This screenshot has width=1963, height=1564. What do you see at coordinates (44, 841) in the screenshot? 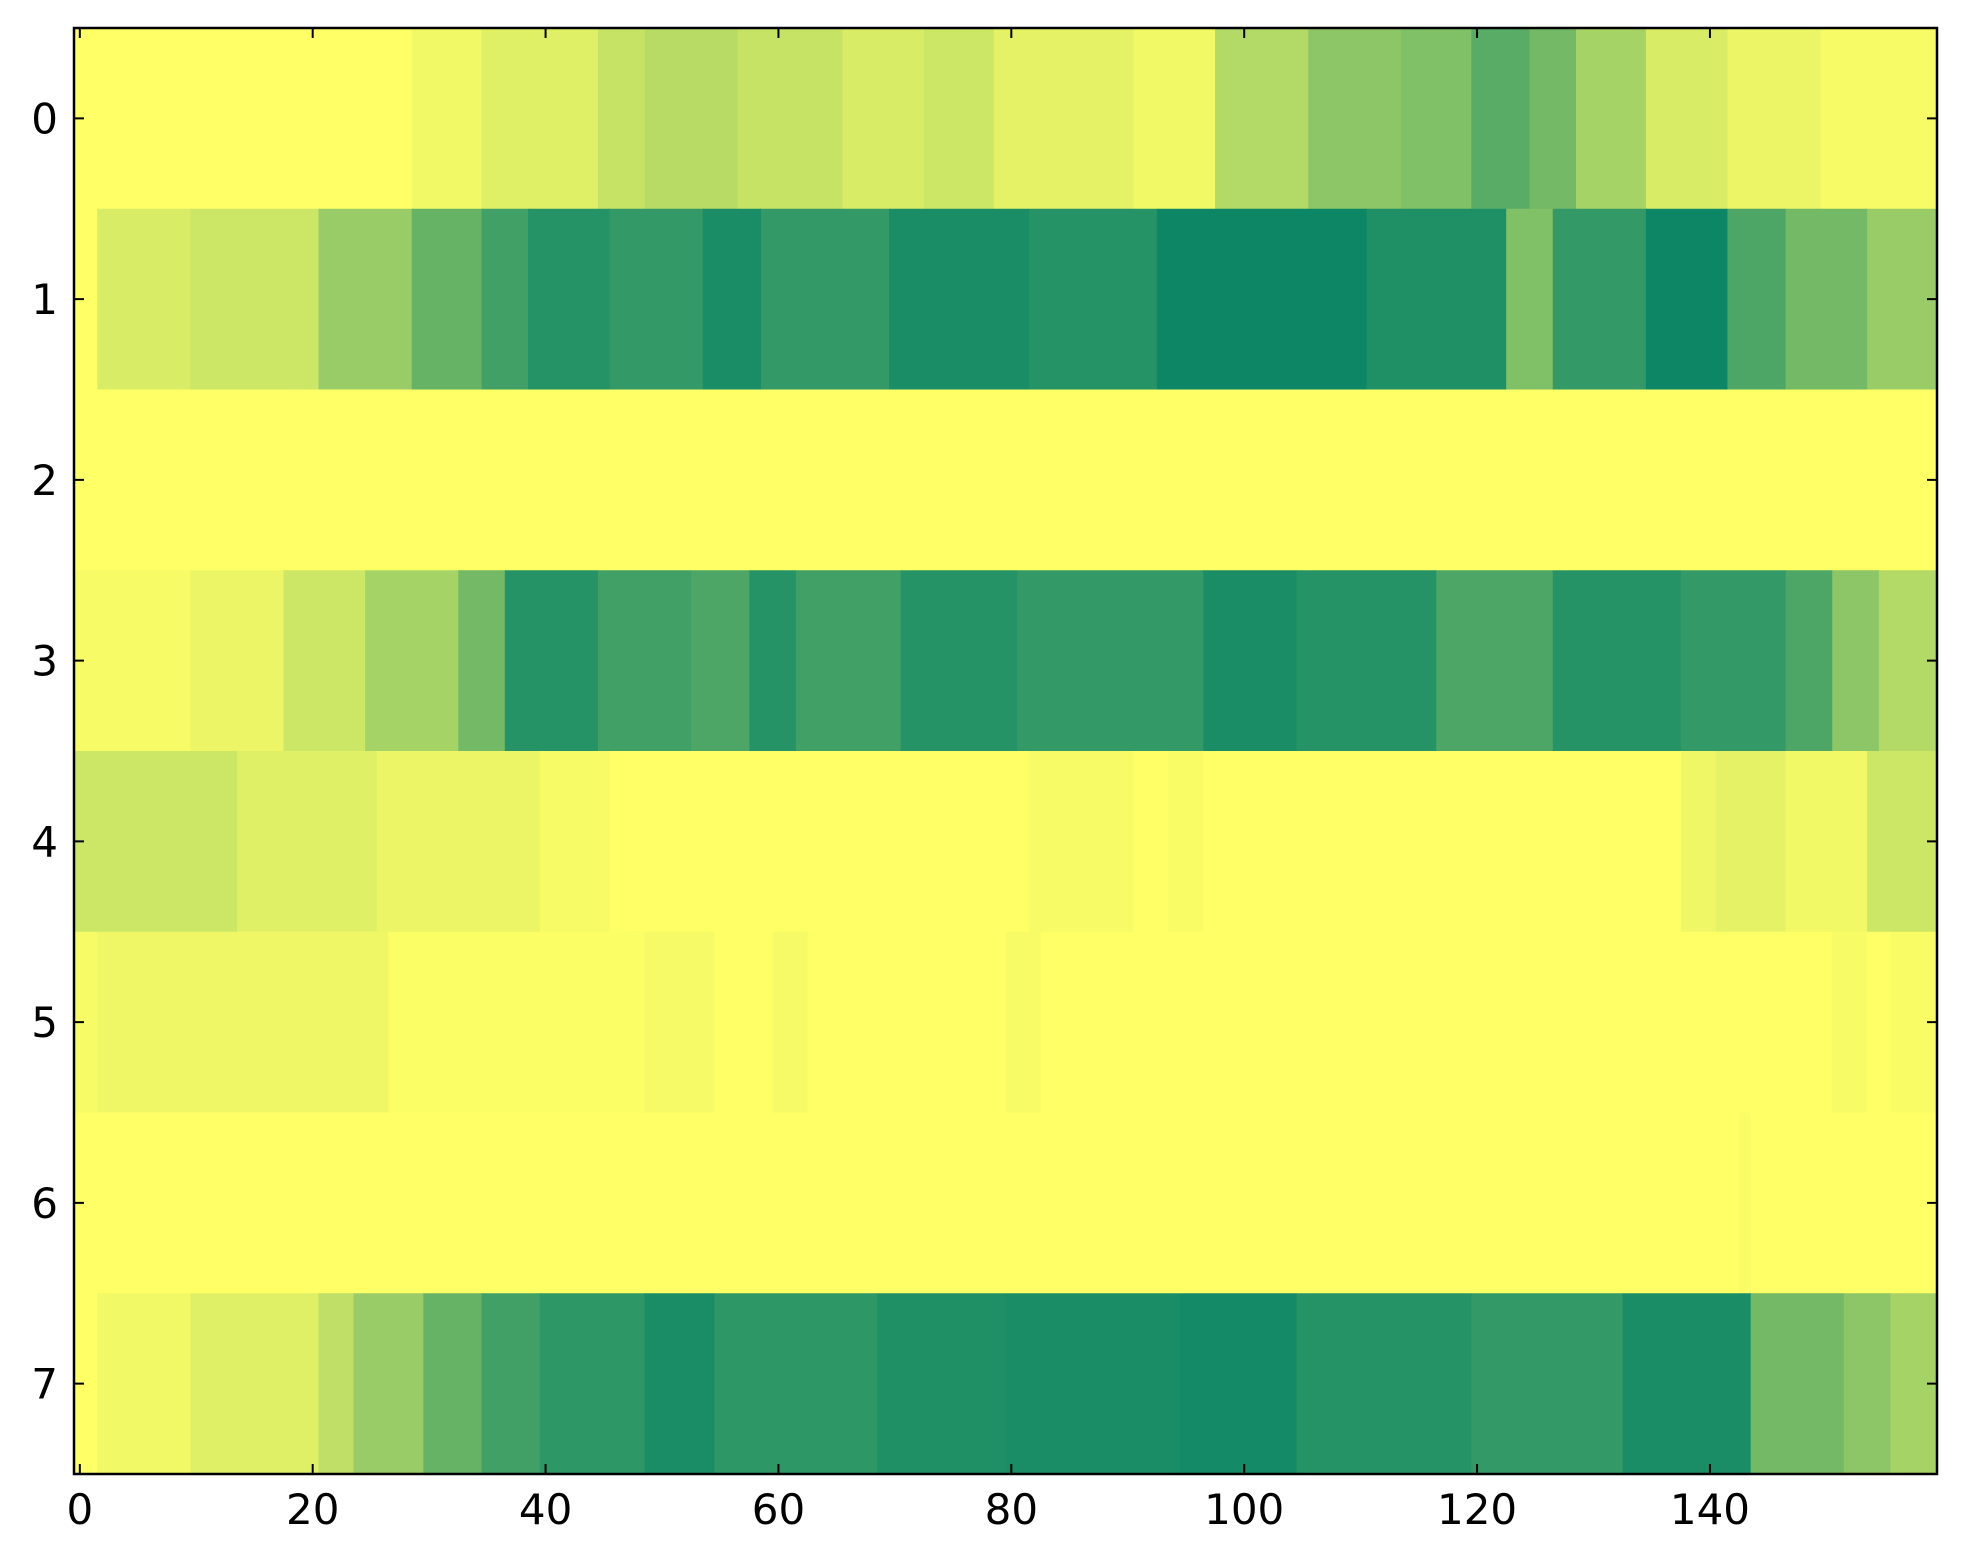
I see `y-tick-label: 4` at bounding box center [44, 841].